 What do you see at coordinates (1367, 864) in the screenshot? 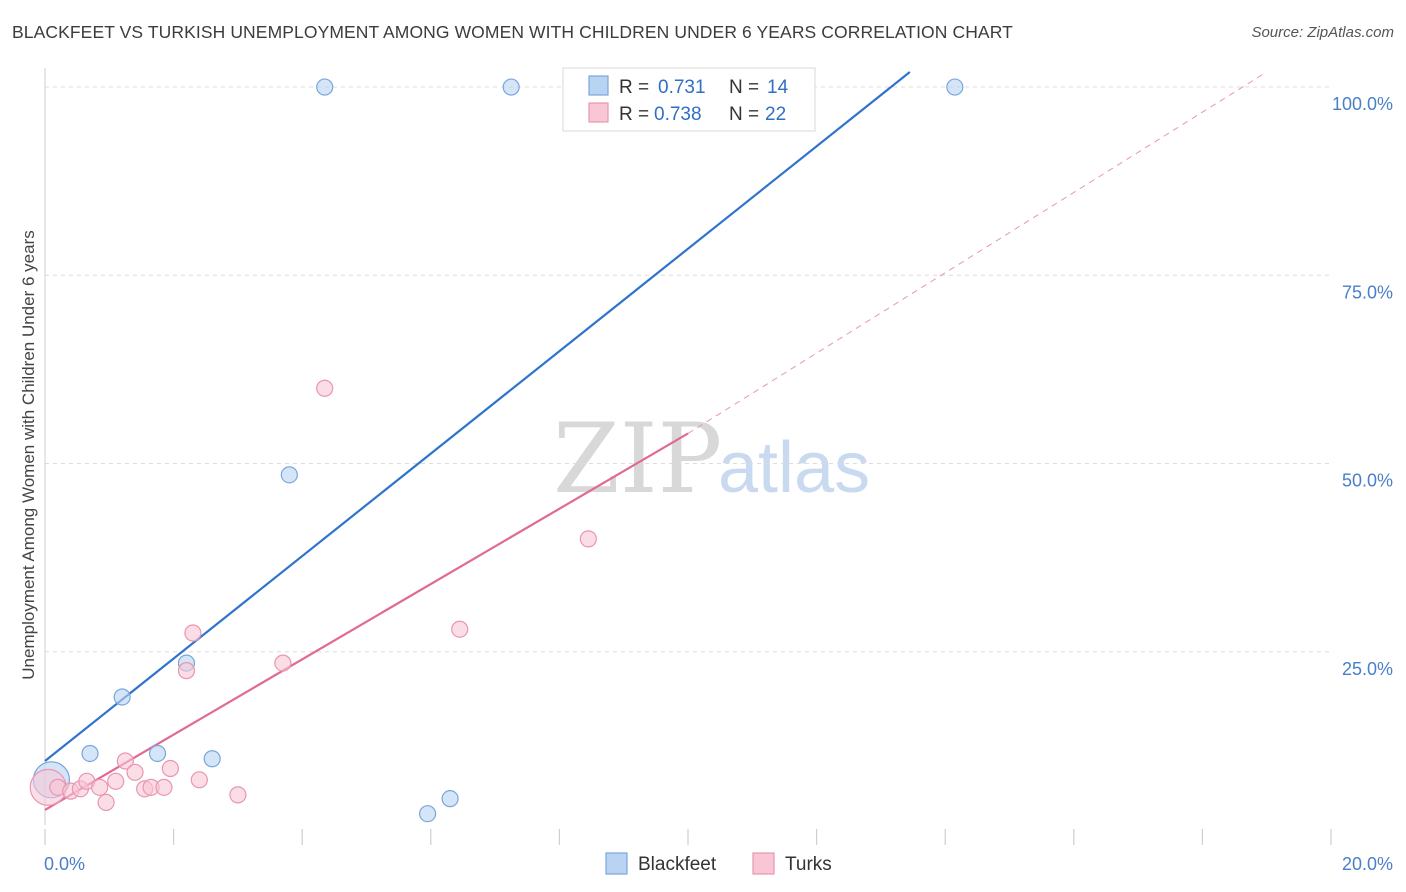
I see `x-tick-label-20: 20.0%` at bounding box center [1367, 864].